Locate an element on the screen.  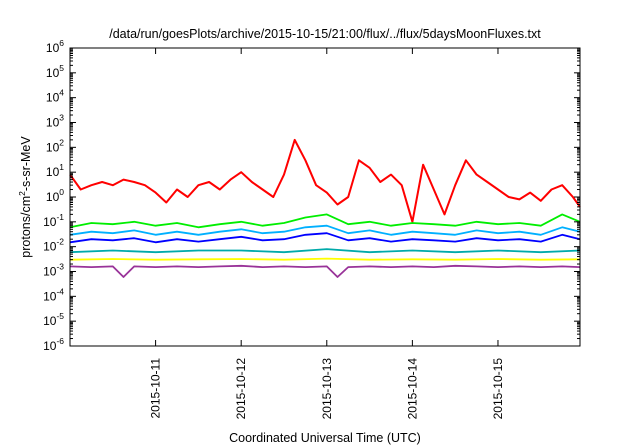
y-tick-label: 10⁻² is located at coordinates (53, 245).